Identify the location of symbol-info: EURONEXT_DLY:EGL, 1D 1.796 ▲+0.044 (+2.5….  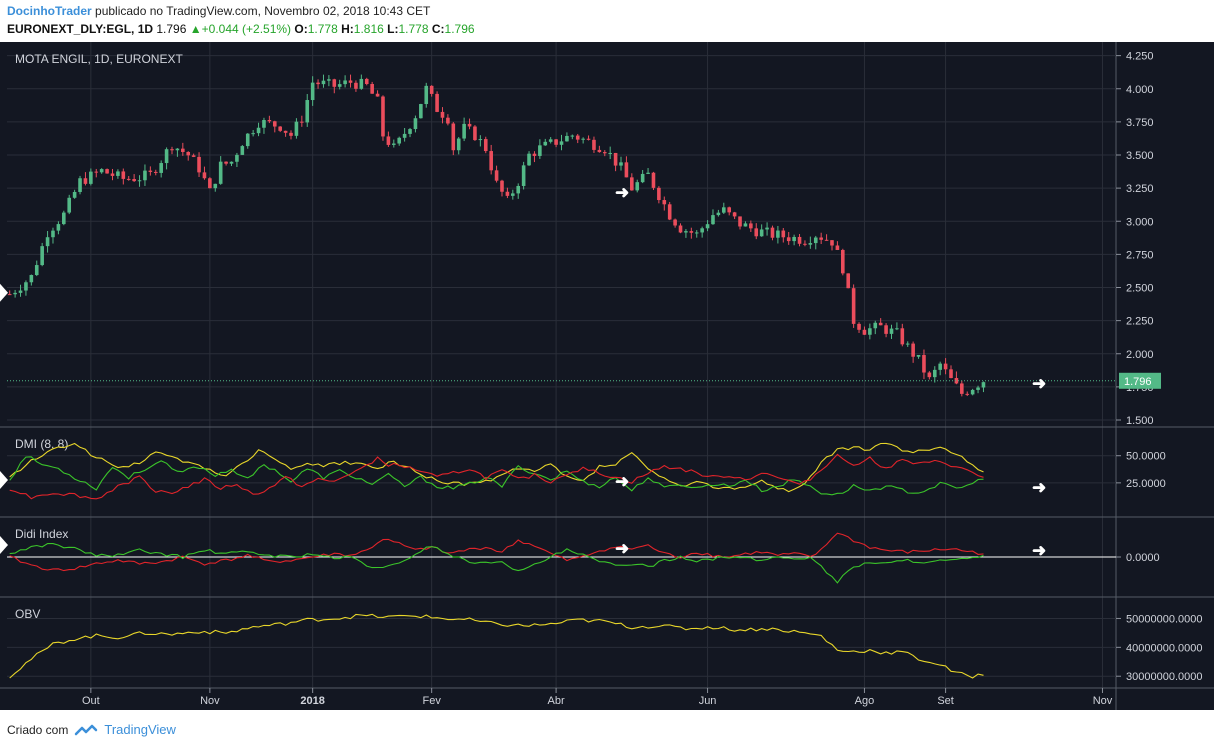
(241, 29).